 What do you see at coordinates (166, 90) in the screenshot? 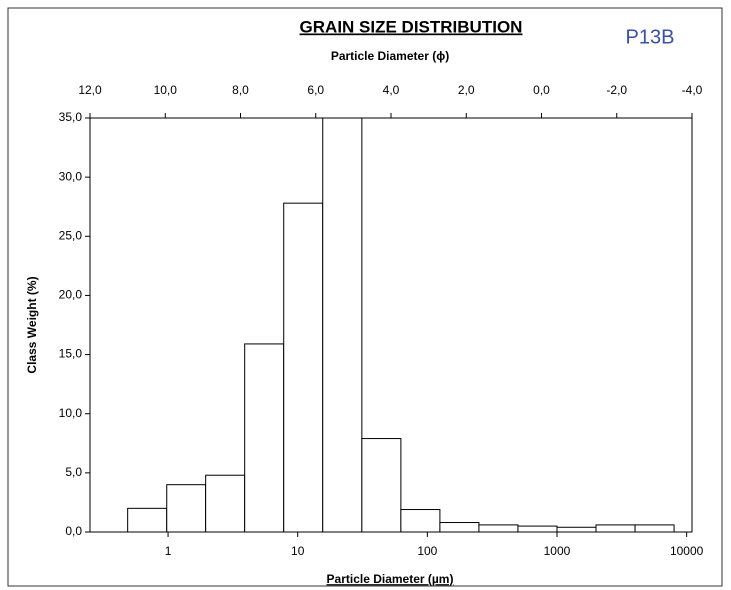
I see `x2-tick-label: 10,0` at bounding box center [166, 90].